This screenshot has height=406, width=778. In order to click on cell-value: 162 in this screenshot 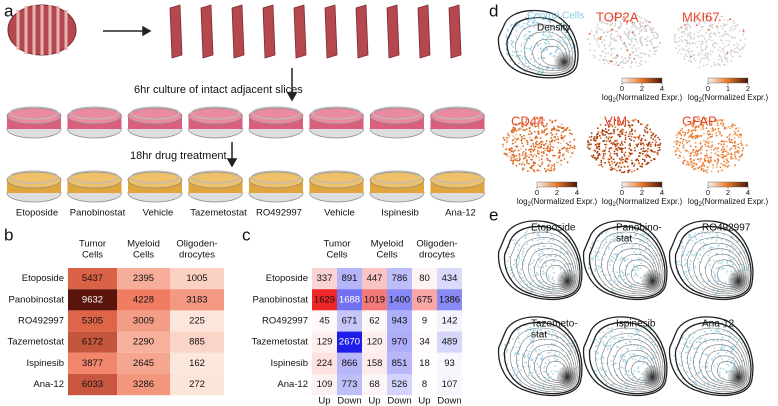, I will do `click(197, 363)`.